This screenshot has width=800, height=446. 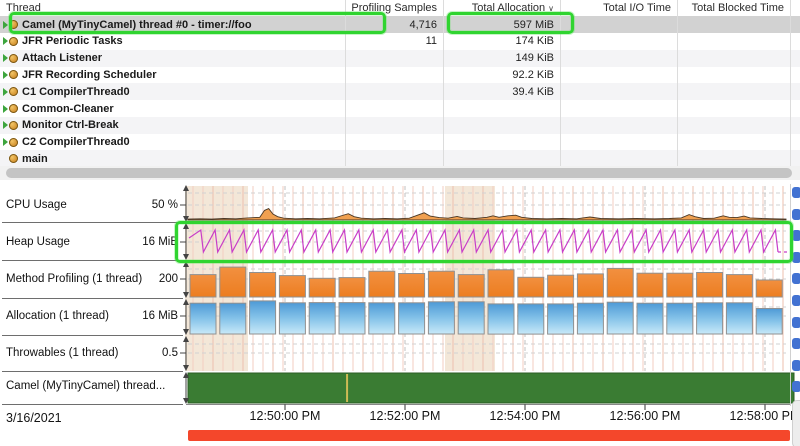 I want to click on column-header-total-allocation: Total Allocation ∨, so click(x=501, y=8).